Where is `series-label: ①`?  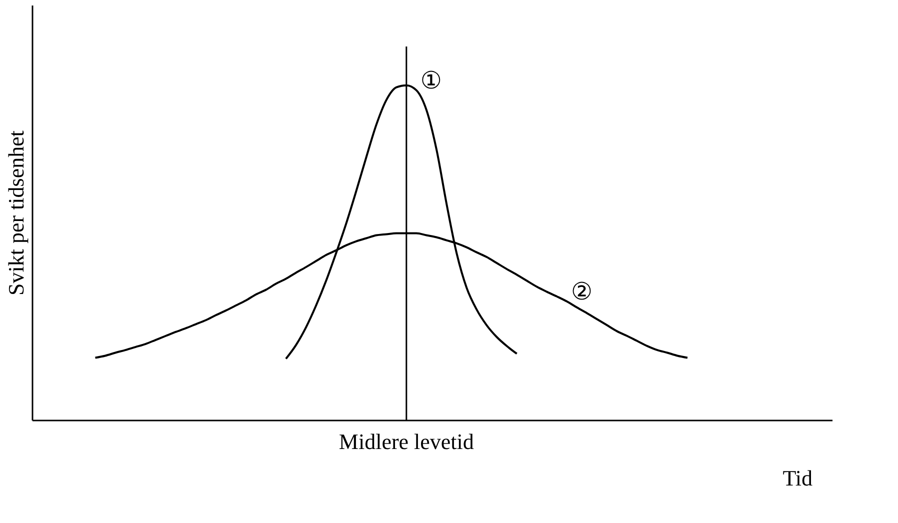
series-label: ① is located at coordinates (431, 80).